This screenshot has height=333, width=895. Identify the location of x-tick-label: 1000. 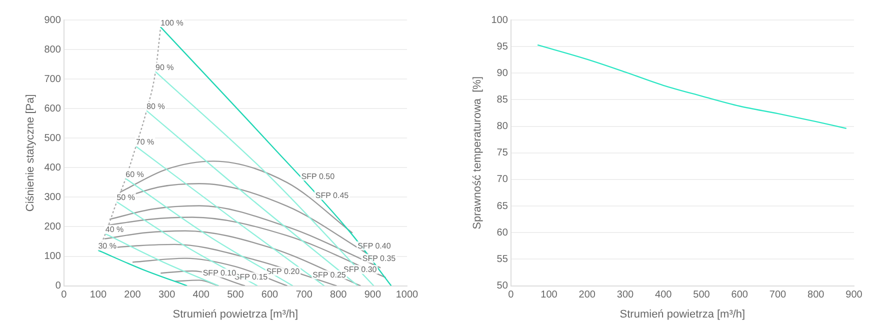
(407, 295).